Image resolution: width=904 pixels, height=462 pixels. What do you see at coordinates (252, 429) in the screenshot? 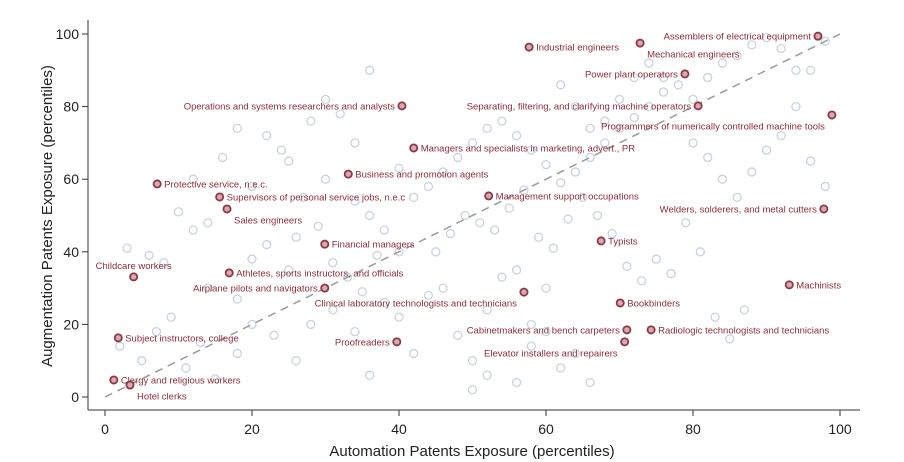
I see `x-tick-label: 20` at bounding box center [252, 429].